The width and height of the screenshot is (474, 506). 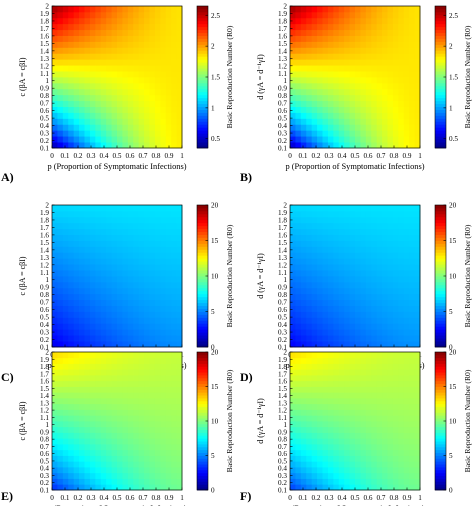 I want to click on y-tick-label: 0.8, so click(x=44, y=295).